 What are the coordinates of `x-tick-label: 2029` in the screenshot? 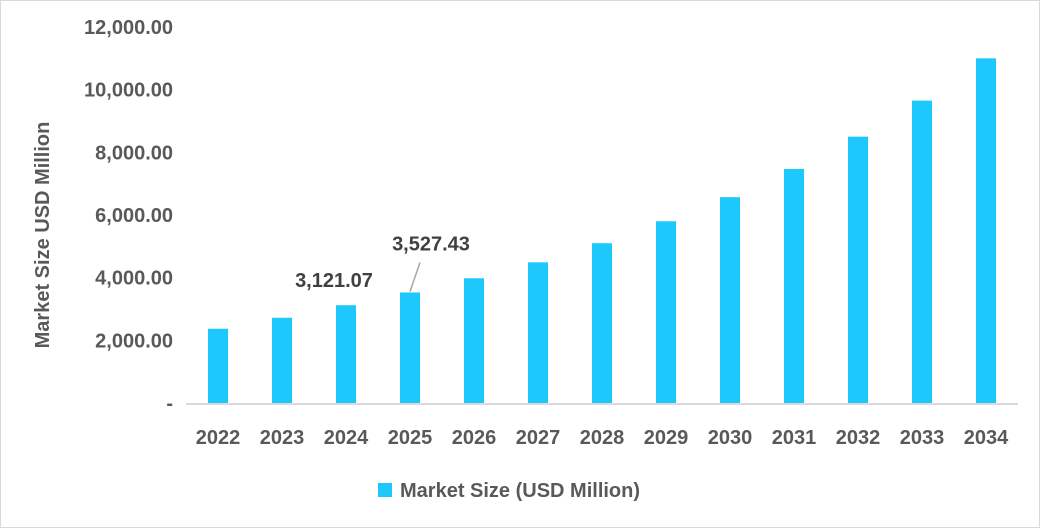 It's located at (666, 438).